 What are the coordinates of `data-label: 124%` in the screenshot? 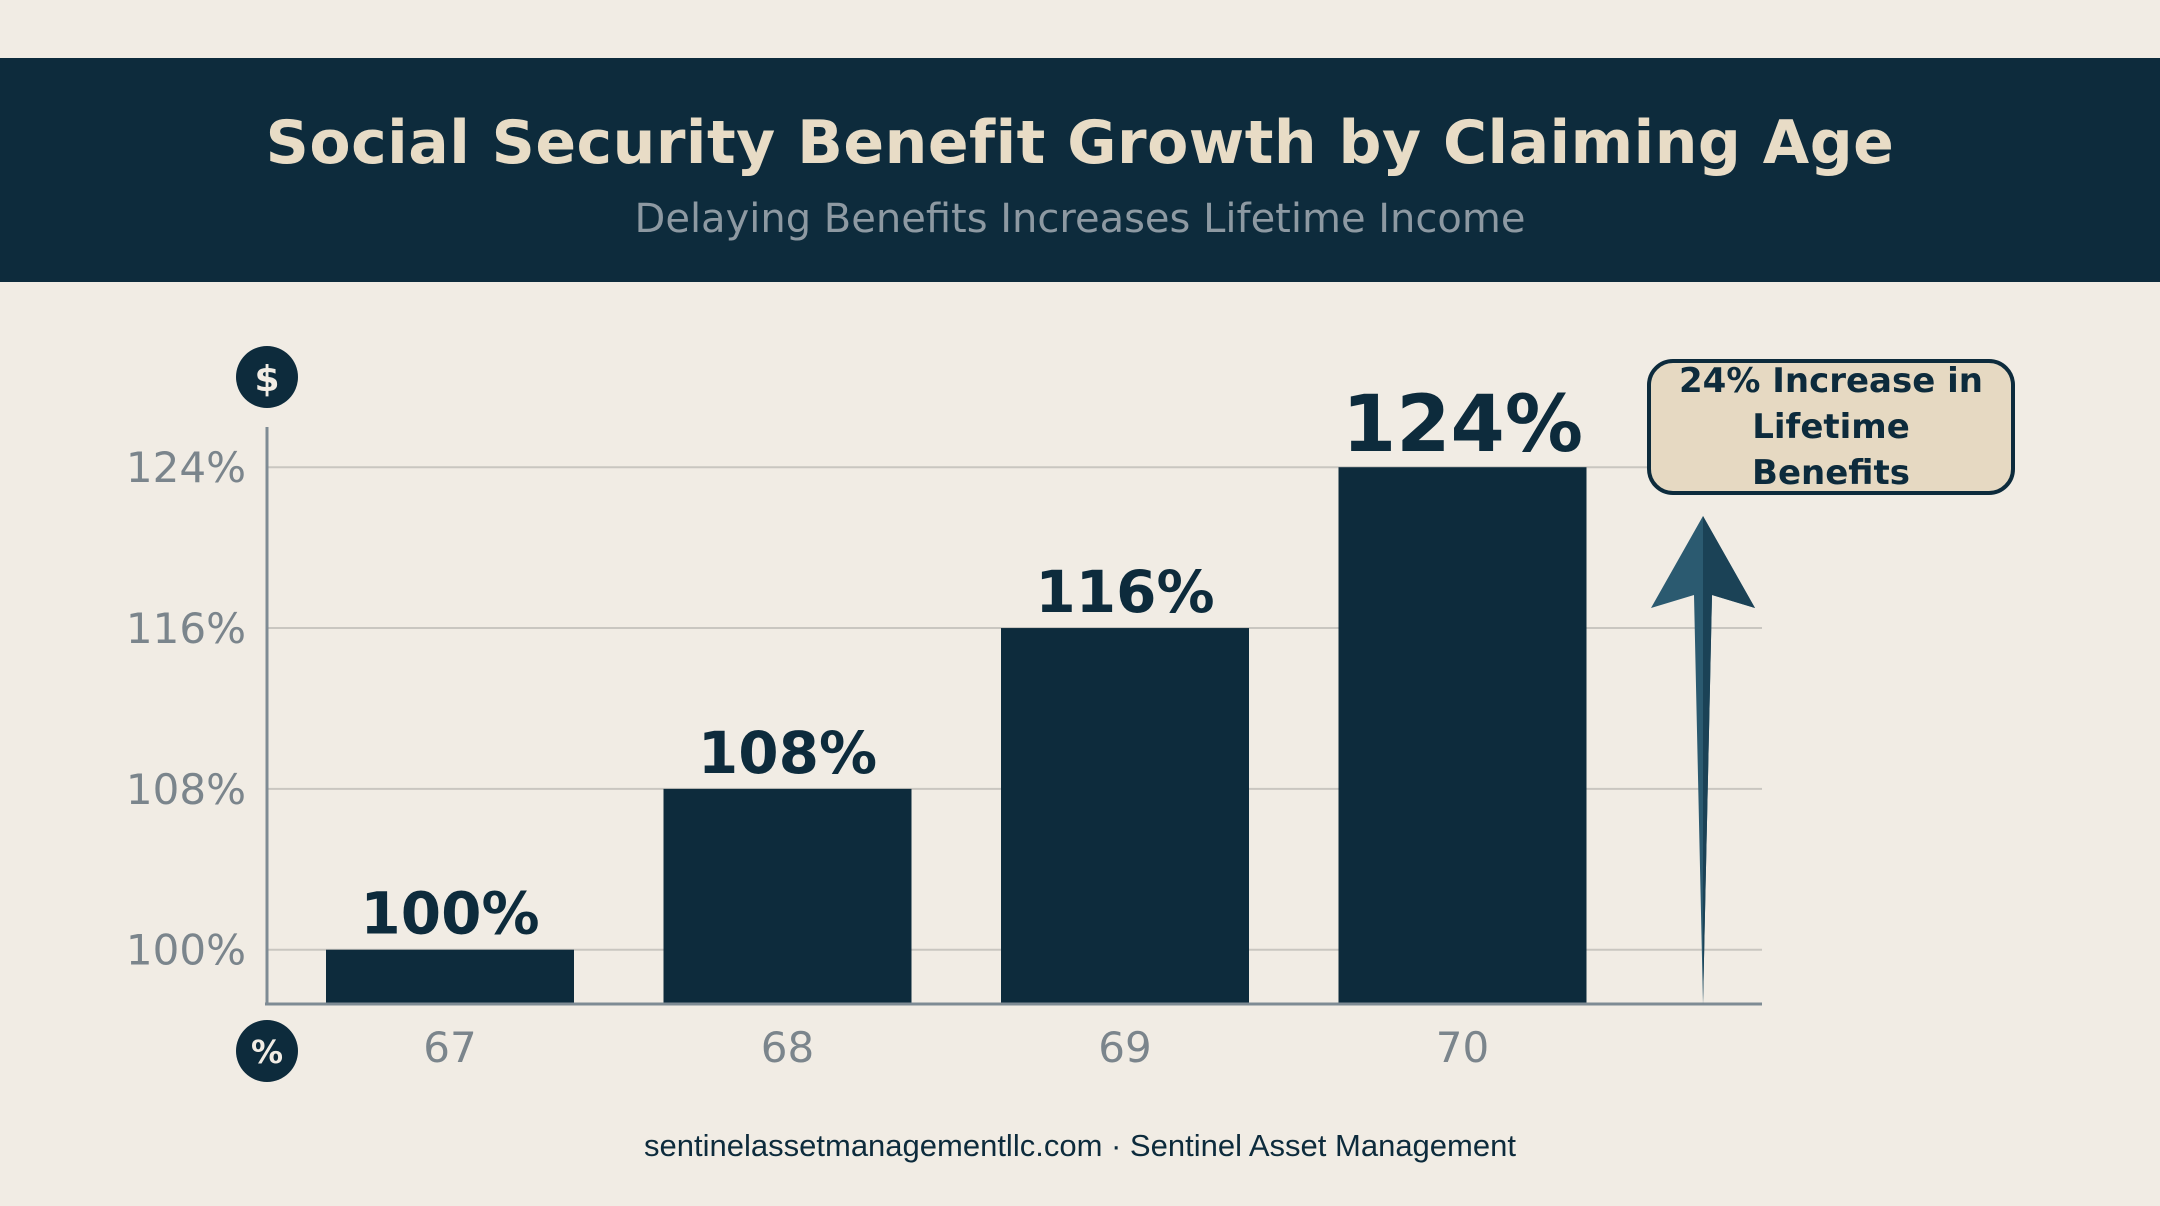 It's located at (1462, 425).